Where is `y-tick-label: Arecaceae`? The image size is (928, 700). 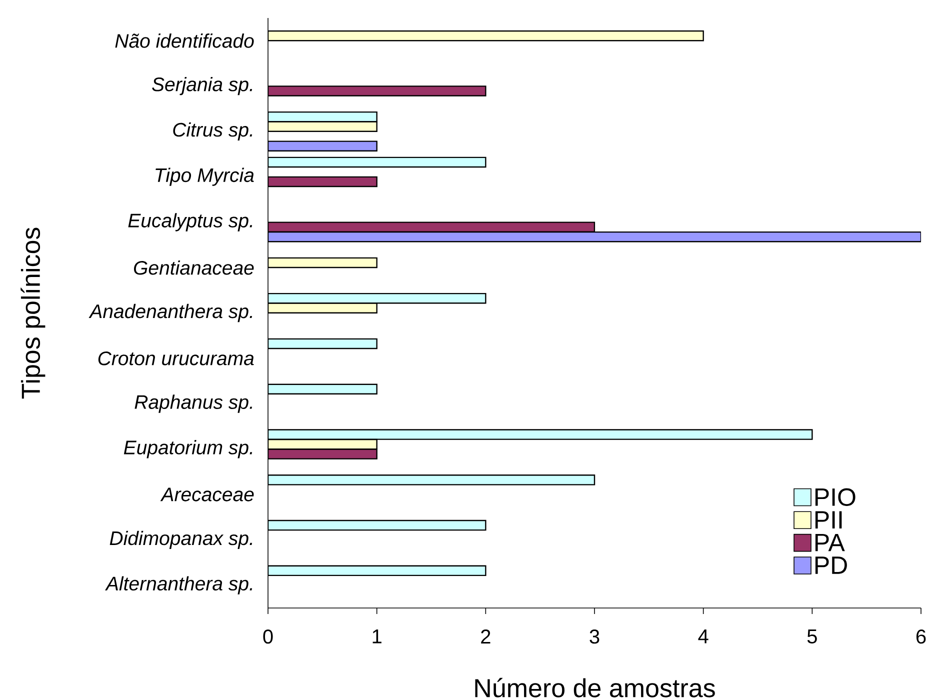
y-tick-label: Arecaceae is located at coordinates (207, 495).